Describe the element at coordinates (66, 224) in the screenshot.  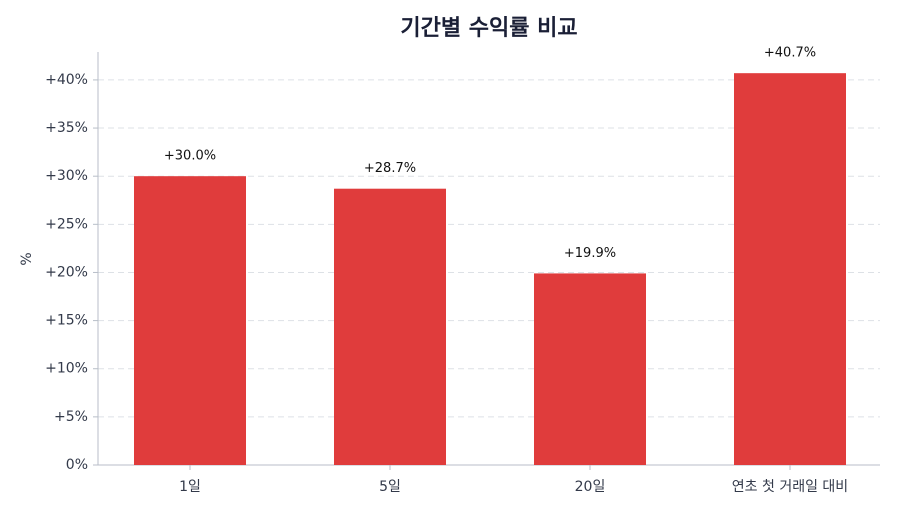
I see `y-tick-label: +25%` at that location.